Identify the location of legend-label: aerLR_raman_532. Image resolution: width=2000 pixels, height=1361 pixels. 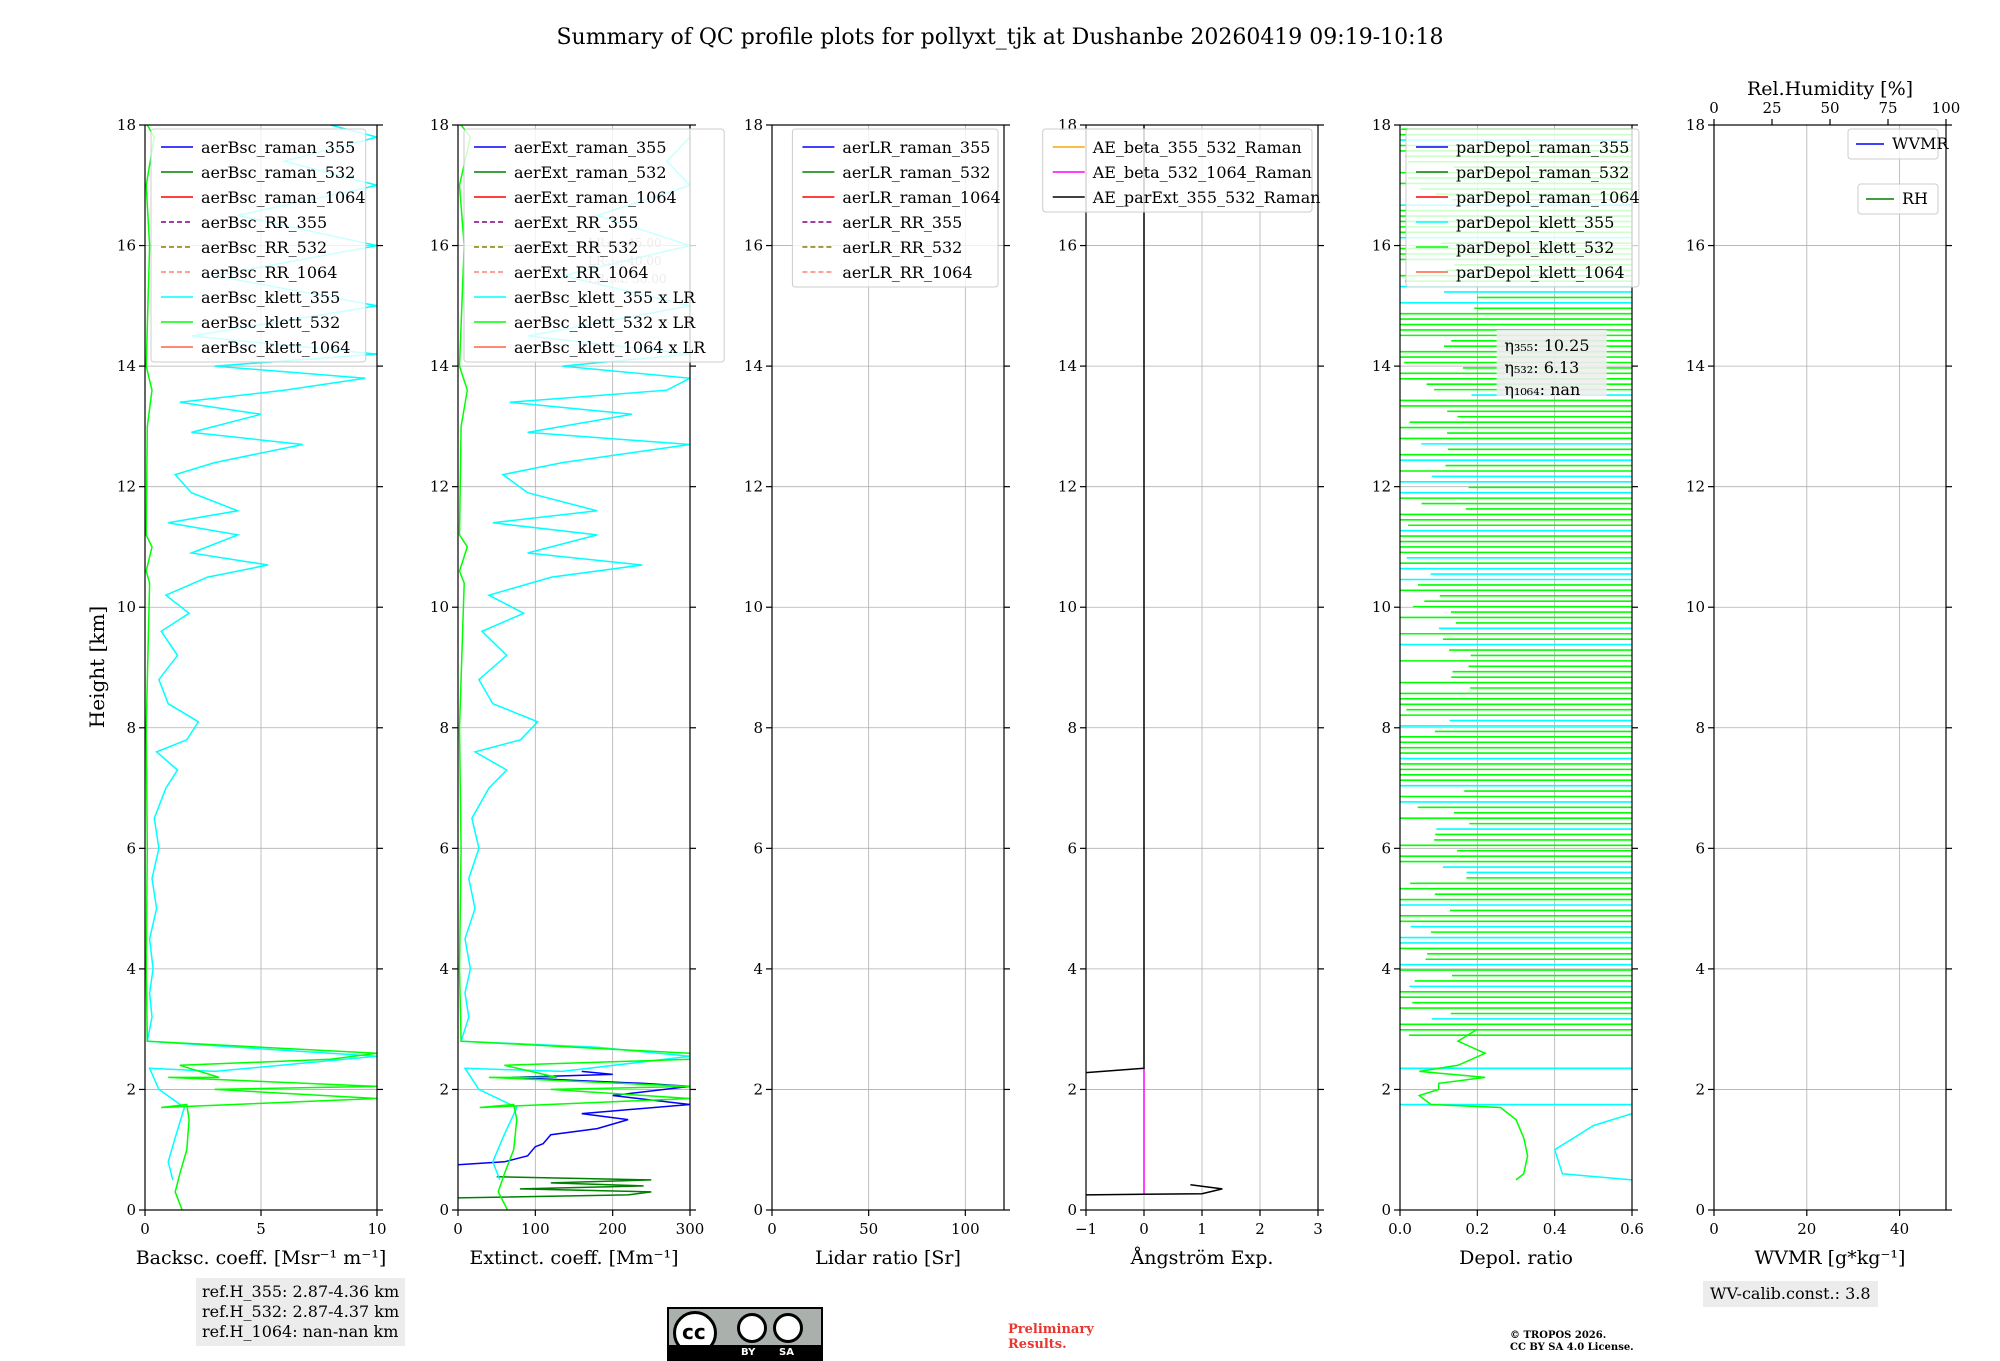
(916, 172).